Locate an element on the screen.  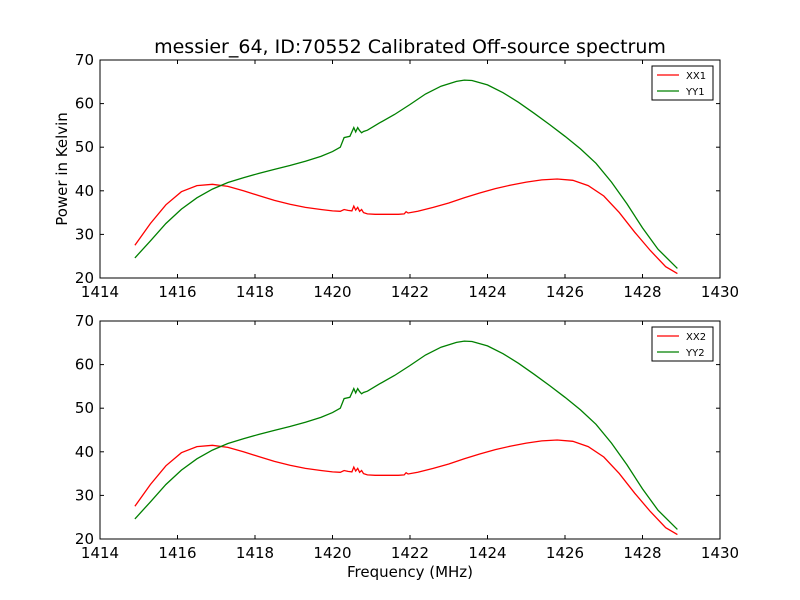
legend-label: YY1 is located at coordinates (695, 92).